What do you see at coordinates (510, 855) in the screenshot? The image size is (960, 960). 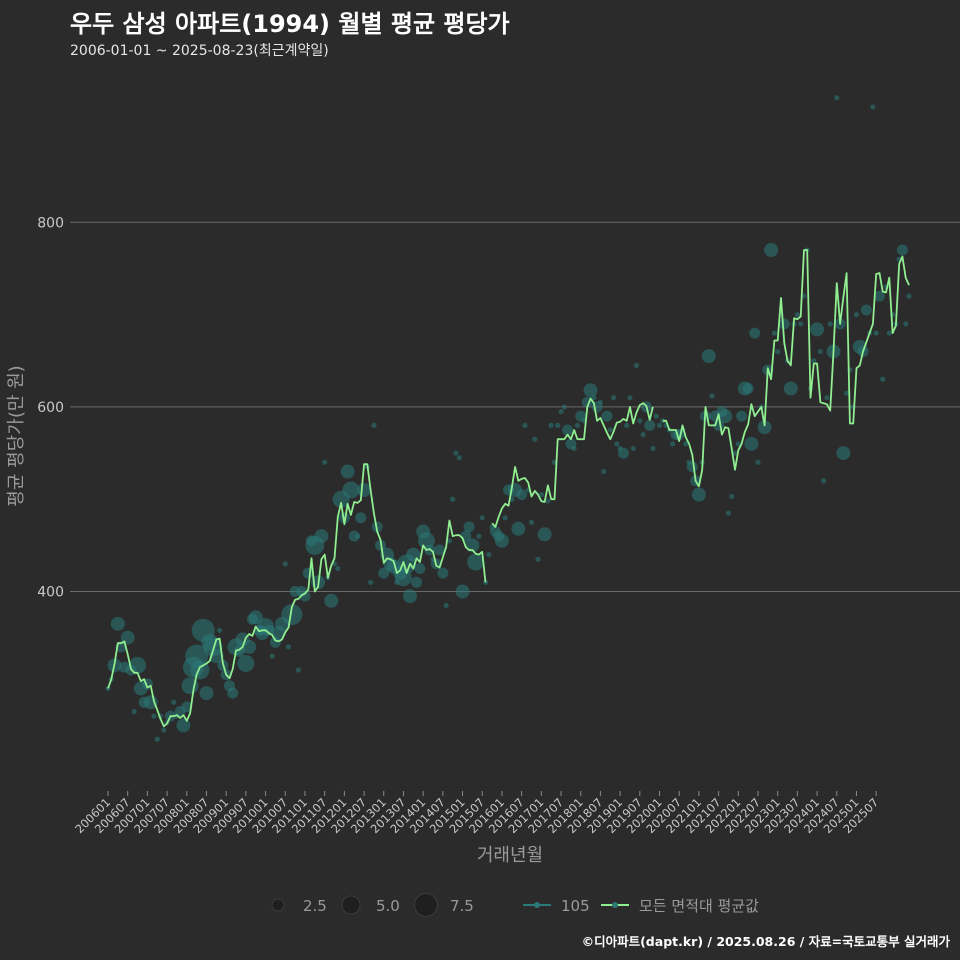 I see `x-axis-title: 거래년월` at bounding box center [510, 855].